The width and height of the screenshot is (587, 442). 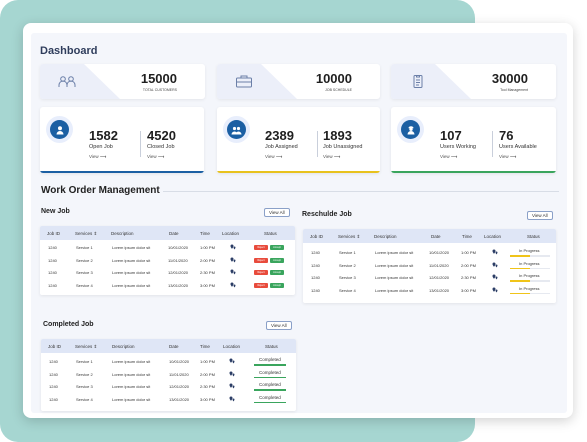 What do you see at coordinates (298, 81) in the screenshot?
I see `stat-card-jobs: 10000 JOB SCHEDULE` at bounding box center [298, 81].